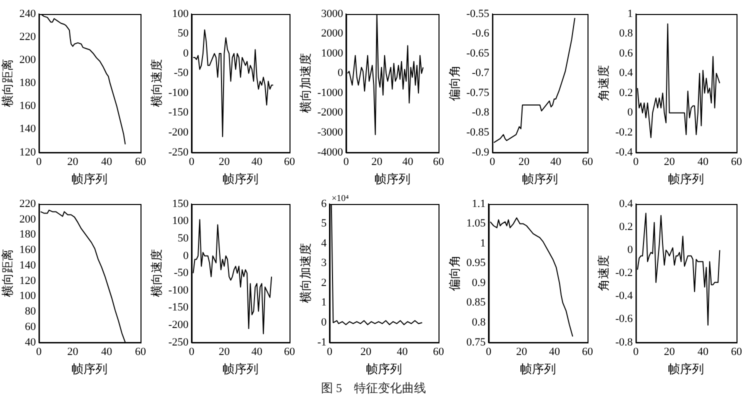  Describe the element at coordinates (478, 53) in the screenshot. I see `y-tick-label: -0.65` at that location.